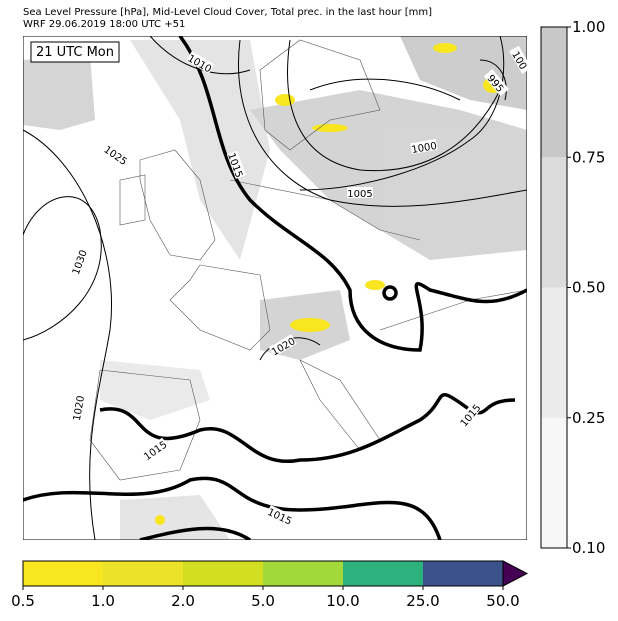 The image size is (618, 621). Describe the element at coordinates (588, 418) in the screenshot. I see `colorbar-tick-label: 0.25` at that location.